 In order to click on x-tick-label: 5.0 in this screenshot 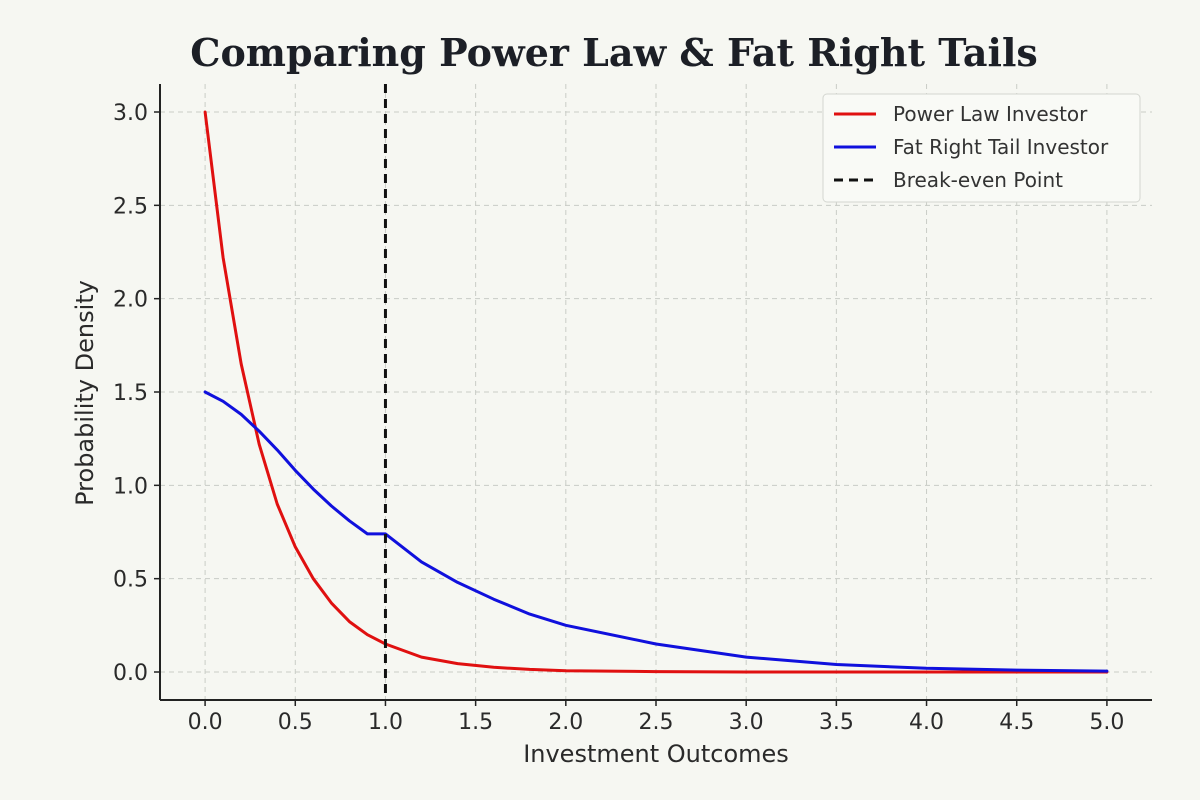, I will do `click(1106, 722)`.